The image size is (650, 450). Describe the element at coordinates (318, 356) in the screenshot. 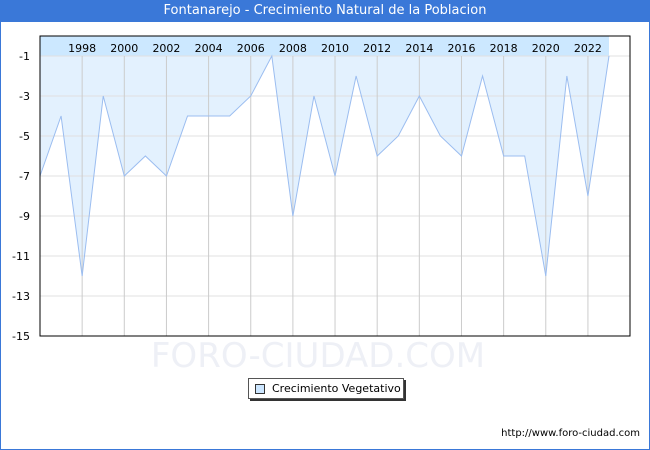

I see `watermark: FORO-CIUDAD.COM` at that location.